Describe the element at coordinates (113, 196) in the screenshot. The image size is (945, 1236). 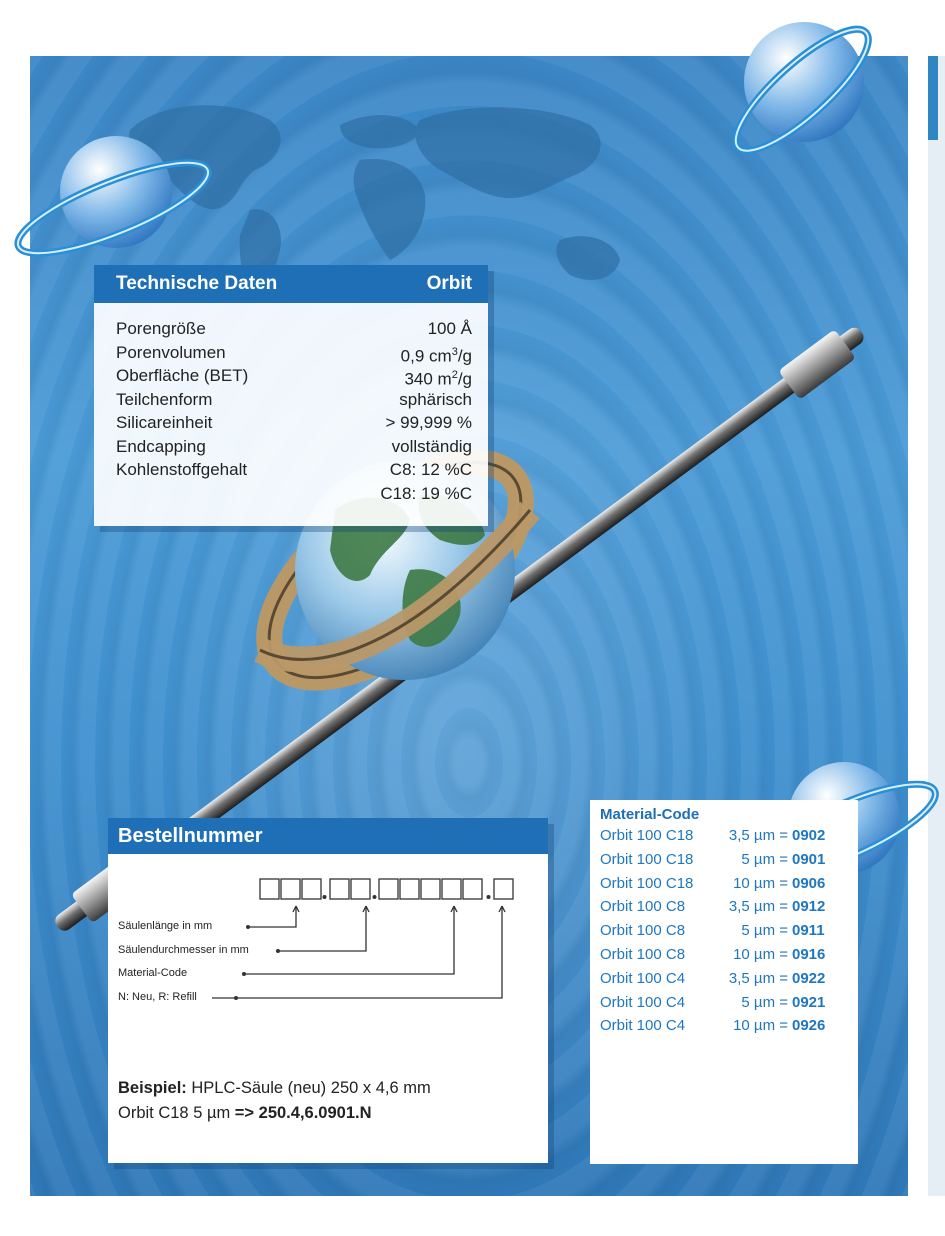
I see `planet-icon-top-left` at that location.